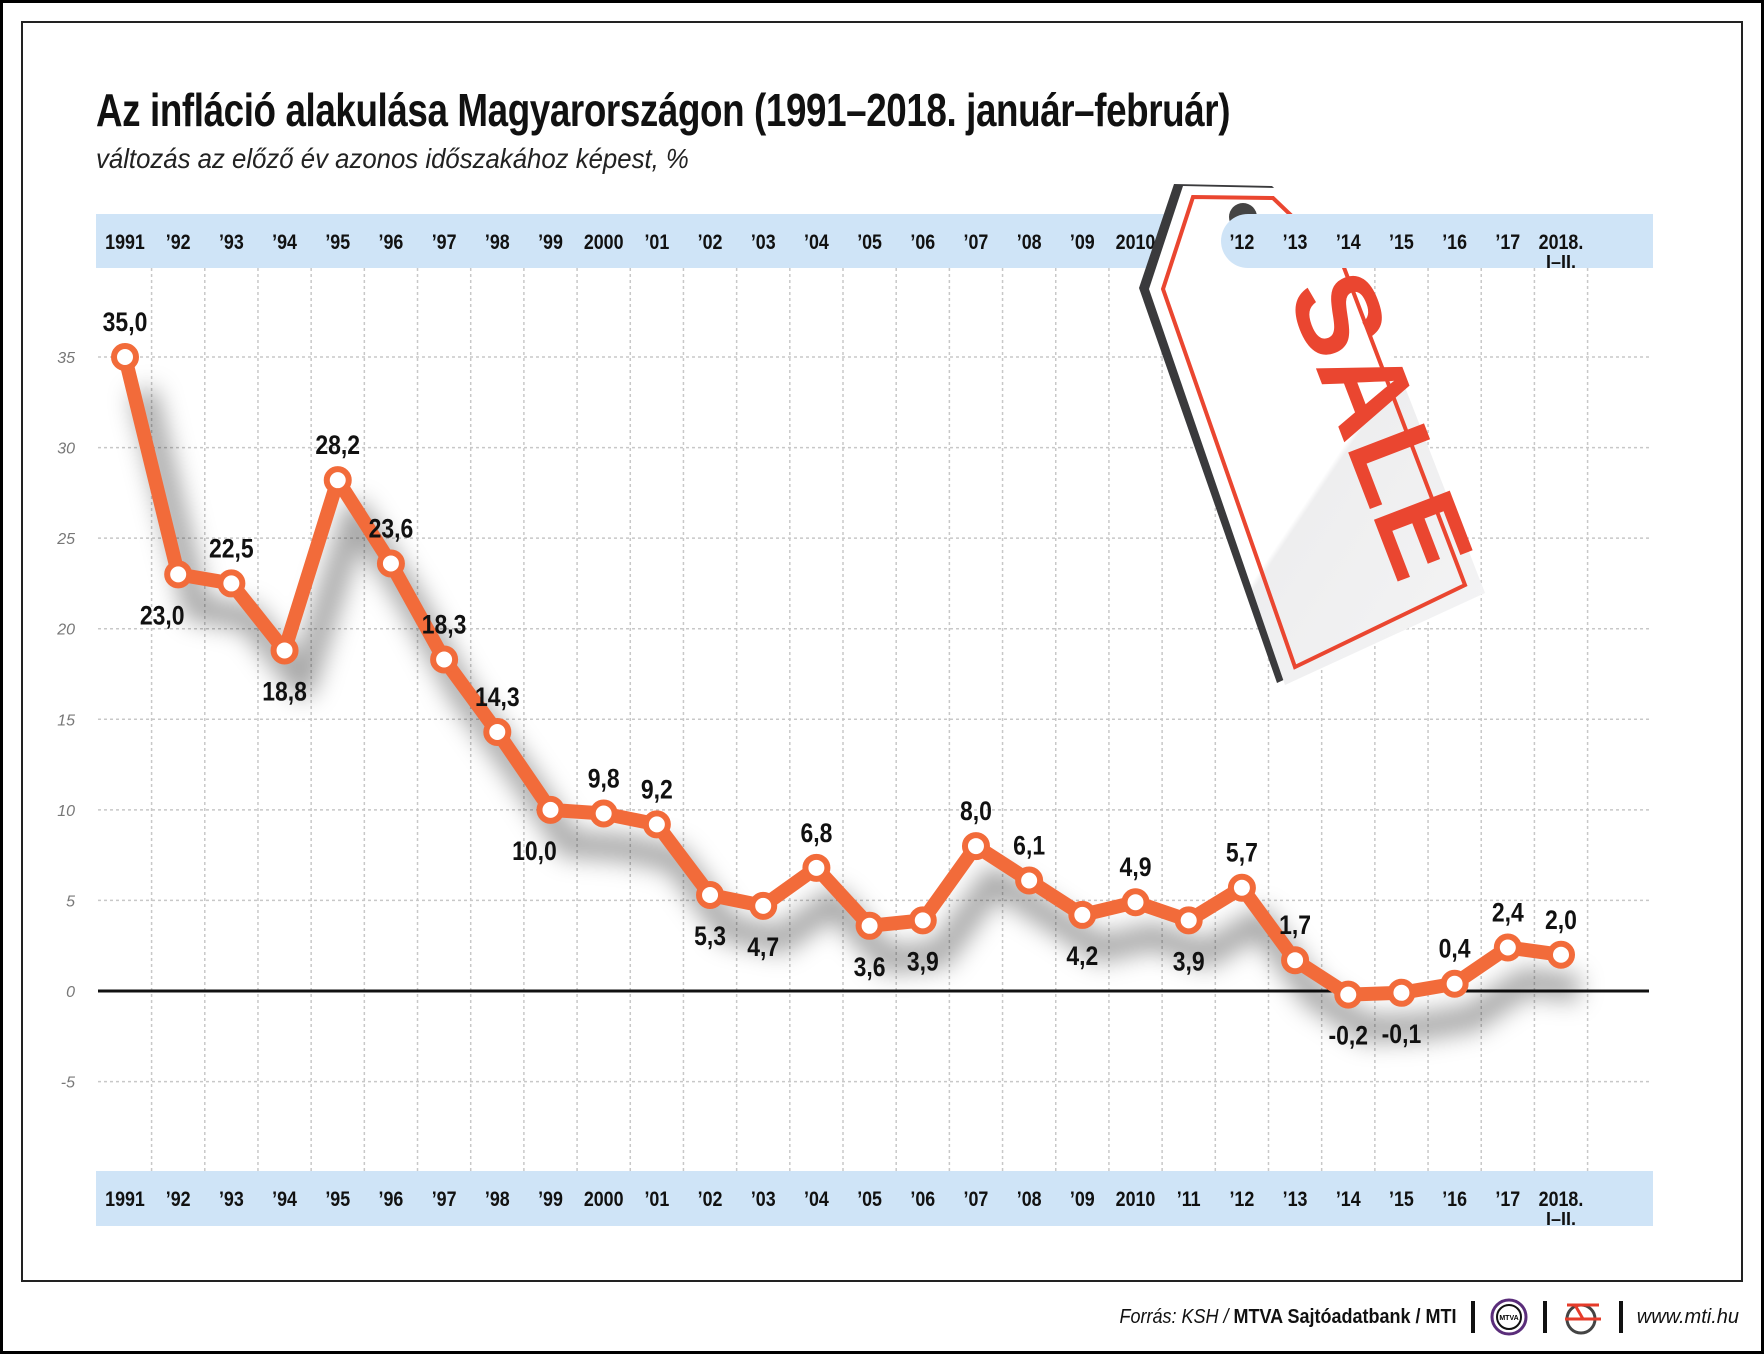  Describe the element at coordinates (1687, 1316) in the screenshot. I see `website-link: www.mti.hu` at that location.